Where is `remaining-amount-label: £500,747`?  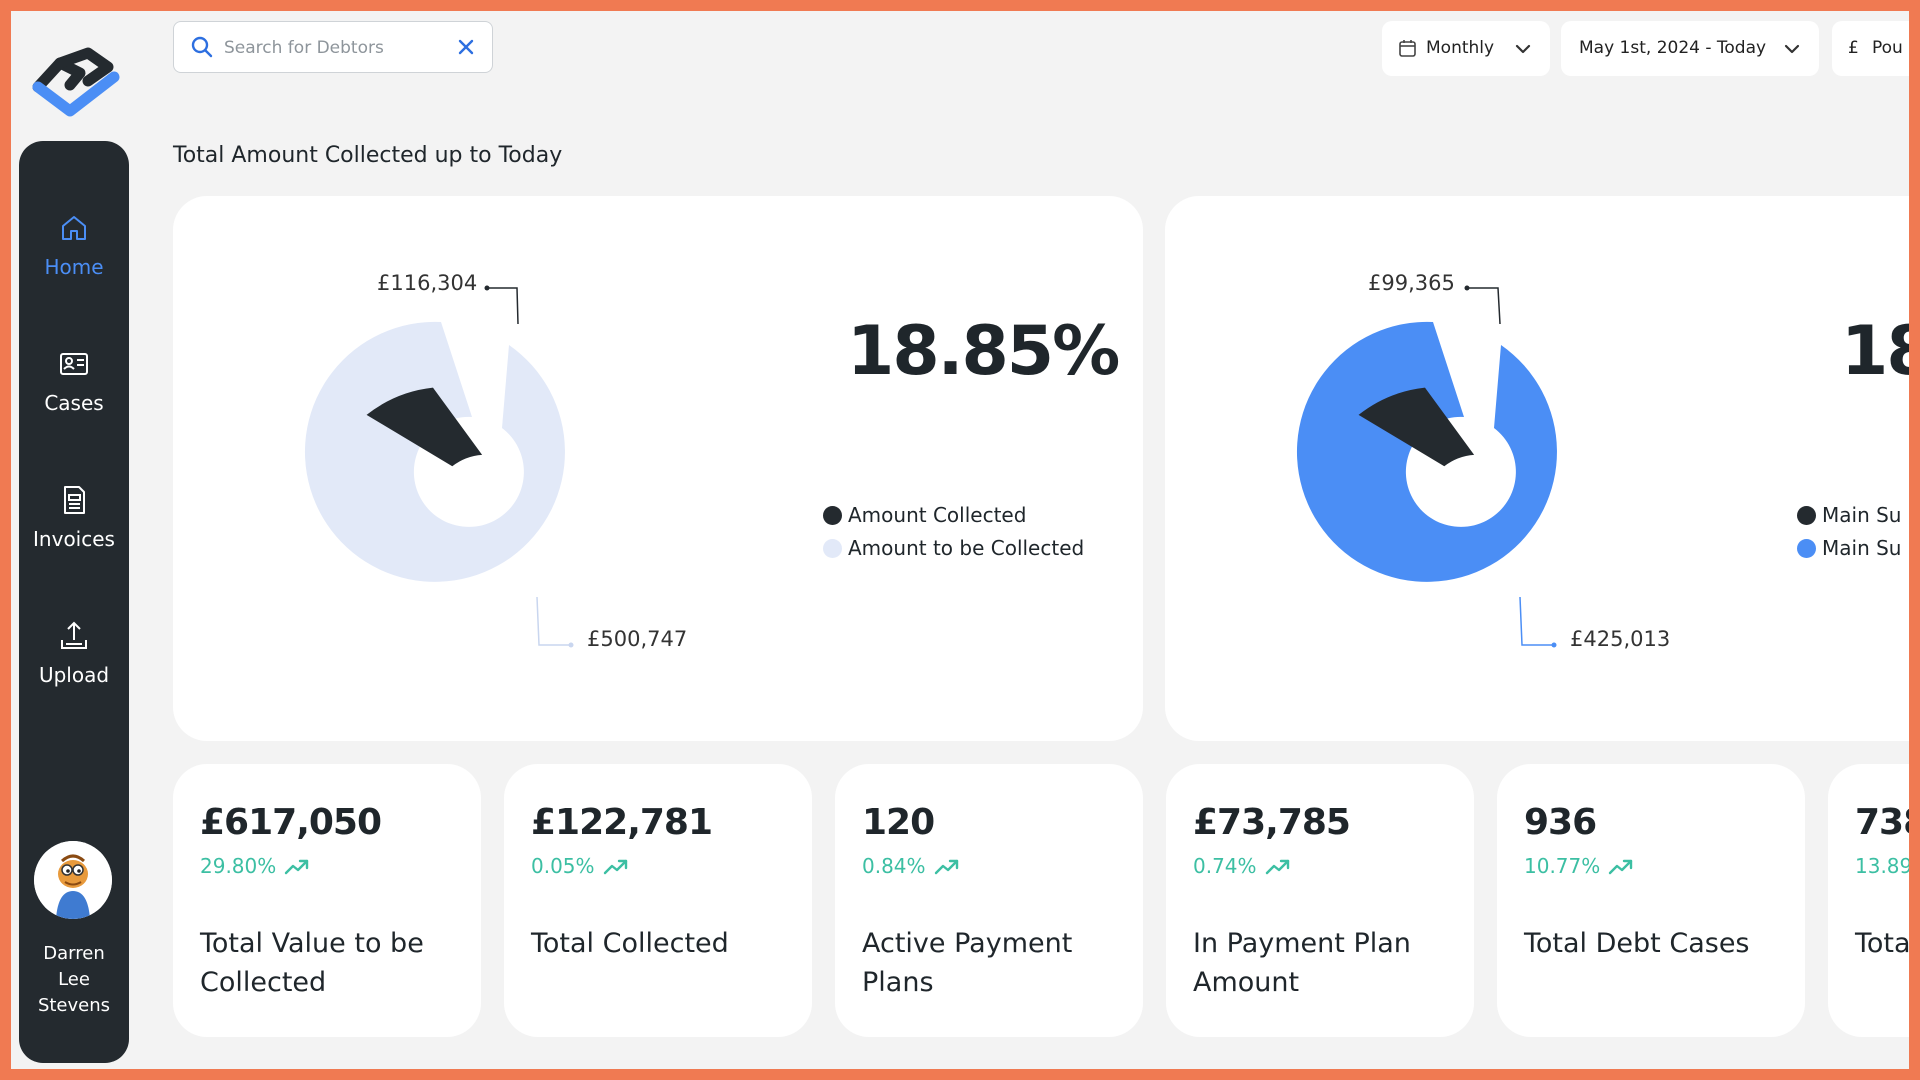
remaining-amount-label: £500,747 is located at coordinates (637, 639).